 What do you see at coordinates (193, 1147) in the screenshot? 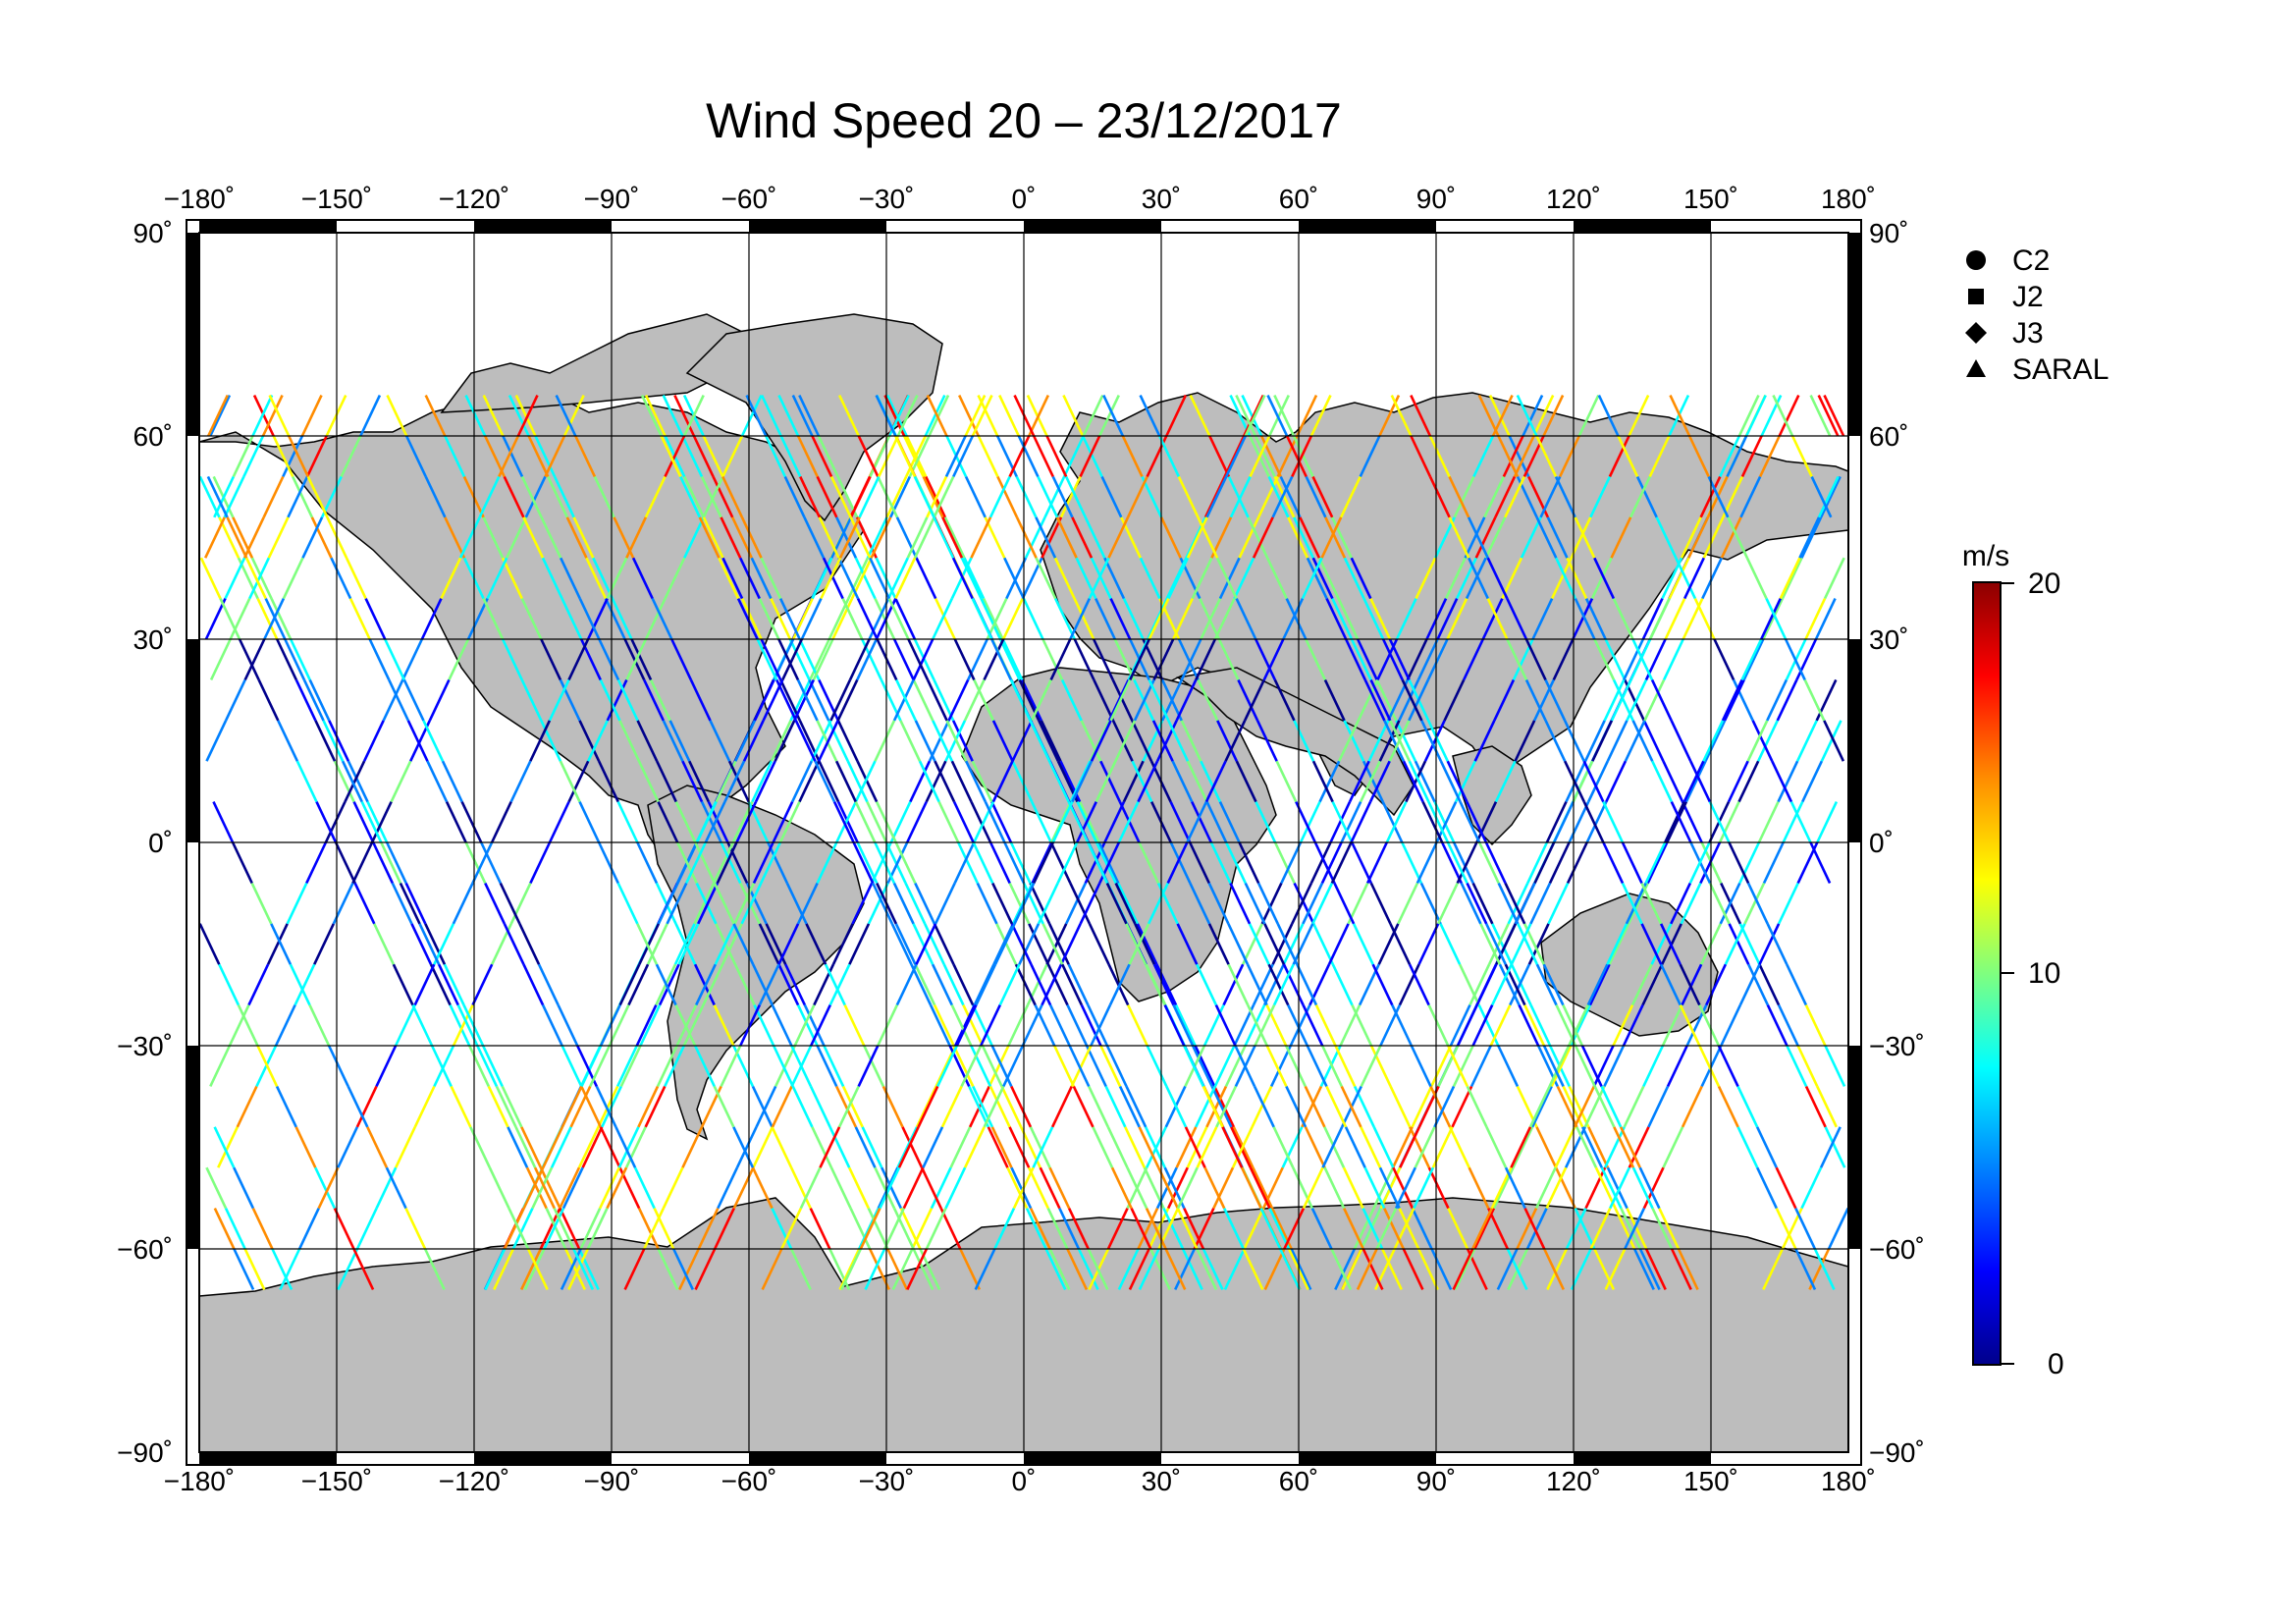
I see `frame-band-left` at bounding box center [193, 1147].